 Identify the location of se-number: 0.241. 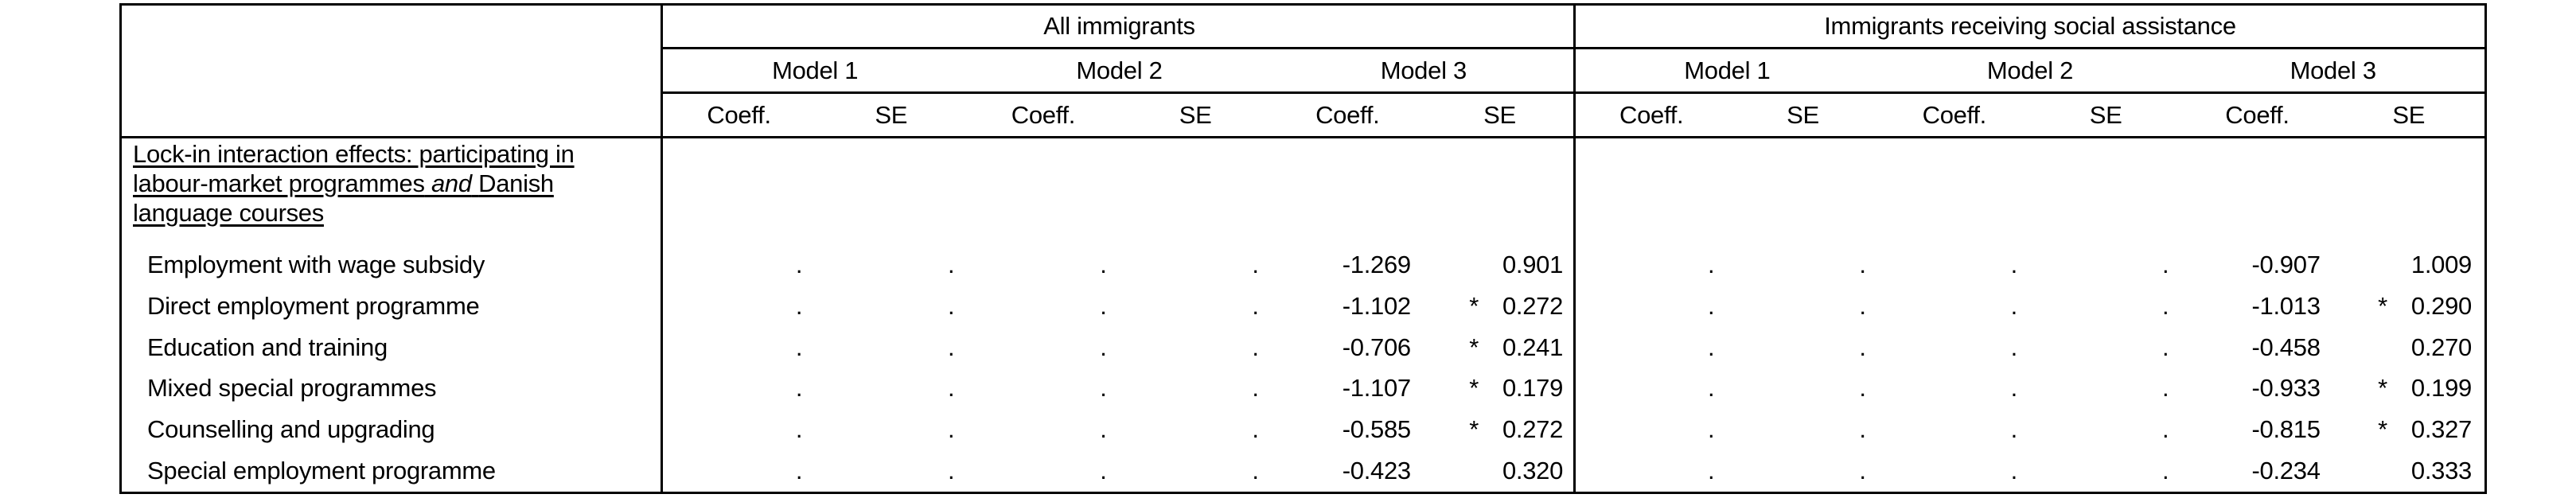
(1533, 347).